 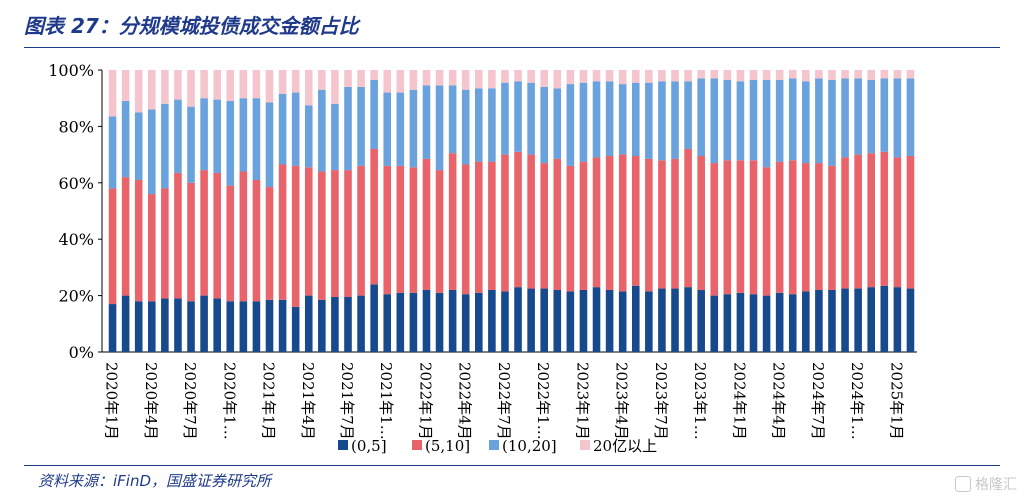 I want to click on title-divider, so click(x=512, y=47).